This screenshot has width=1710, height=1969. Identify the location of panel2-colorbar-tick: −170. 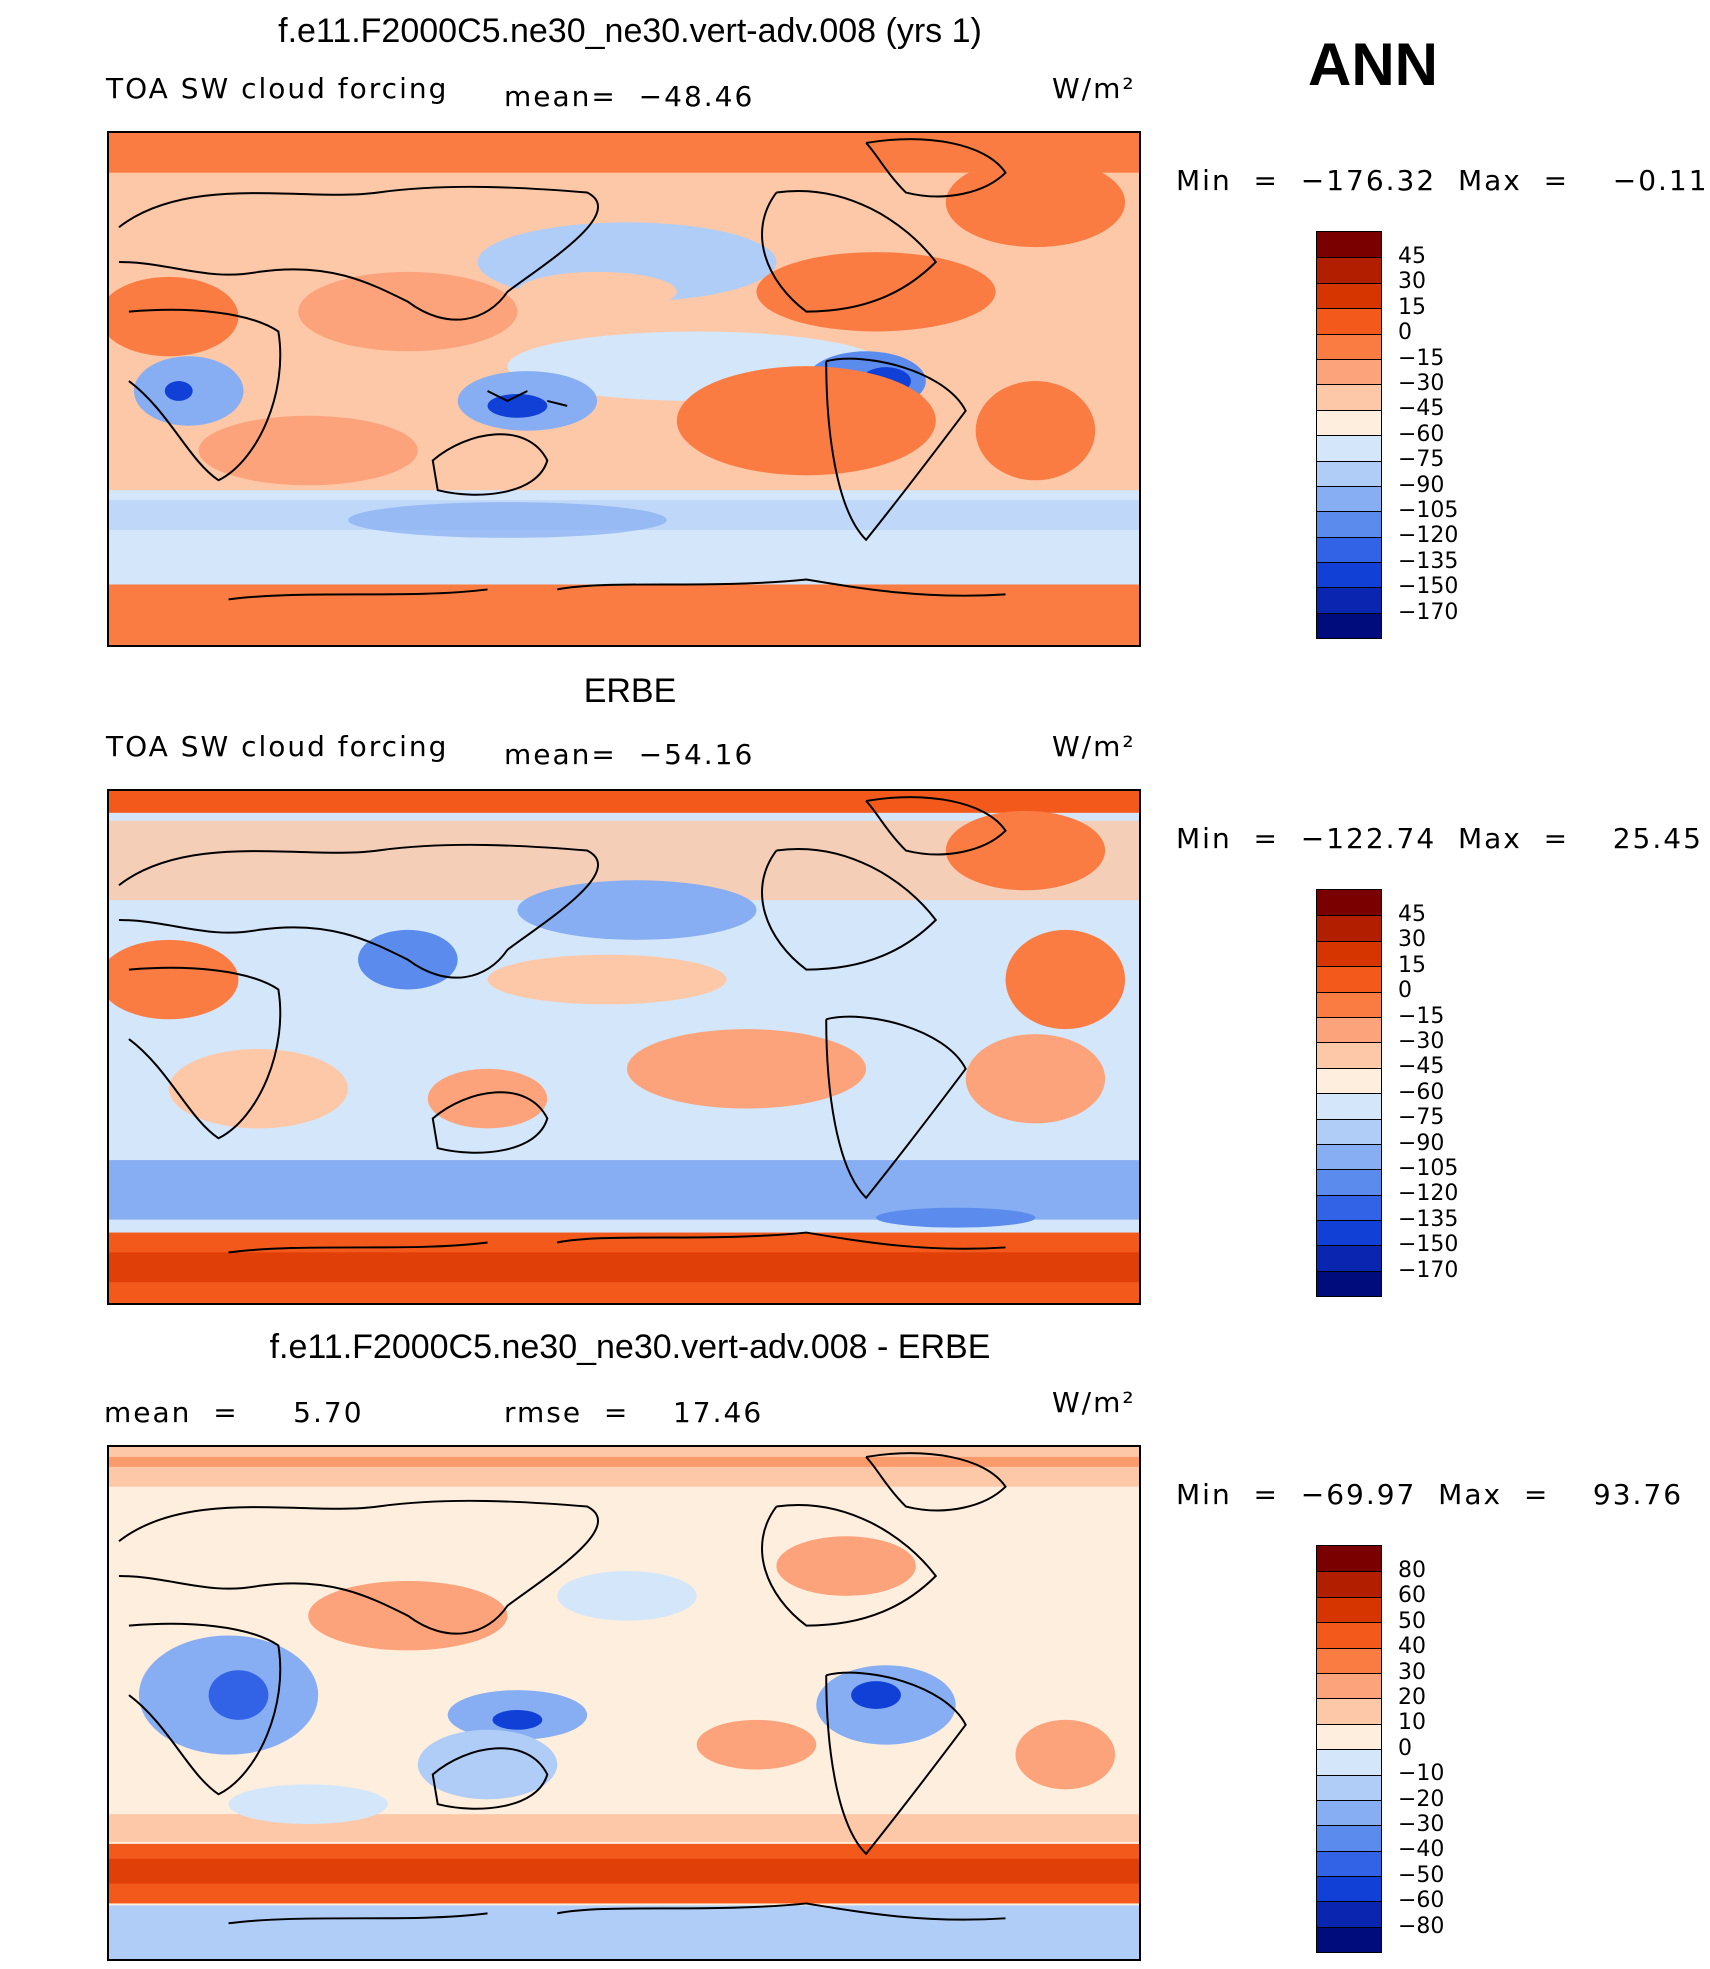
(1428, 1270).